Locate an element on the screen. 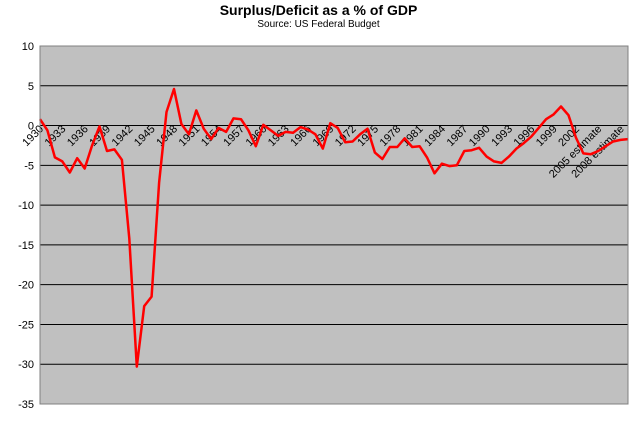 This screenshot has height=425, width=637. y-tick-label: -20 is located at coordinates (26, 286).